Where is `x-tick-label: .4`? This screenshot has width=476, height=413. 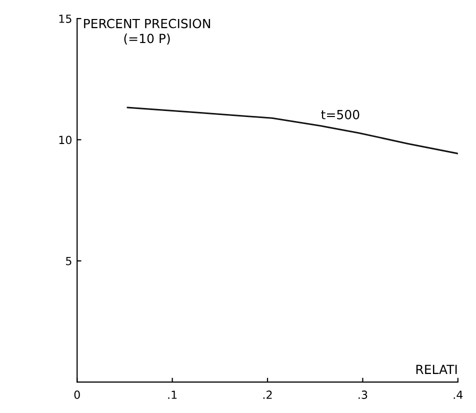
x-tick-label: .4 is located at coordinates (458, 394).